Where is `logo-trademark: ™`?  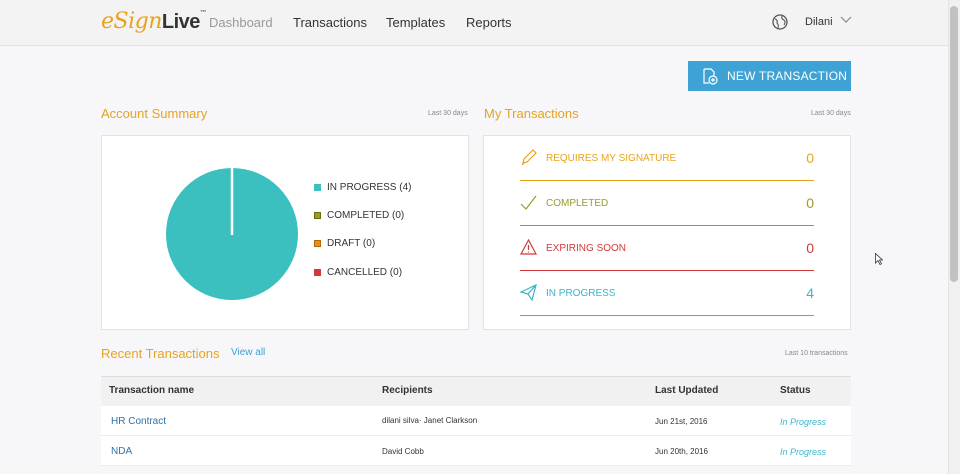 logo-trademark: ™ is located at coordinates (203, 13).